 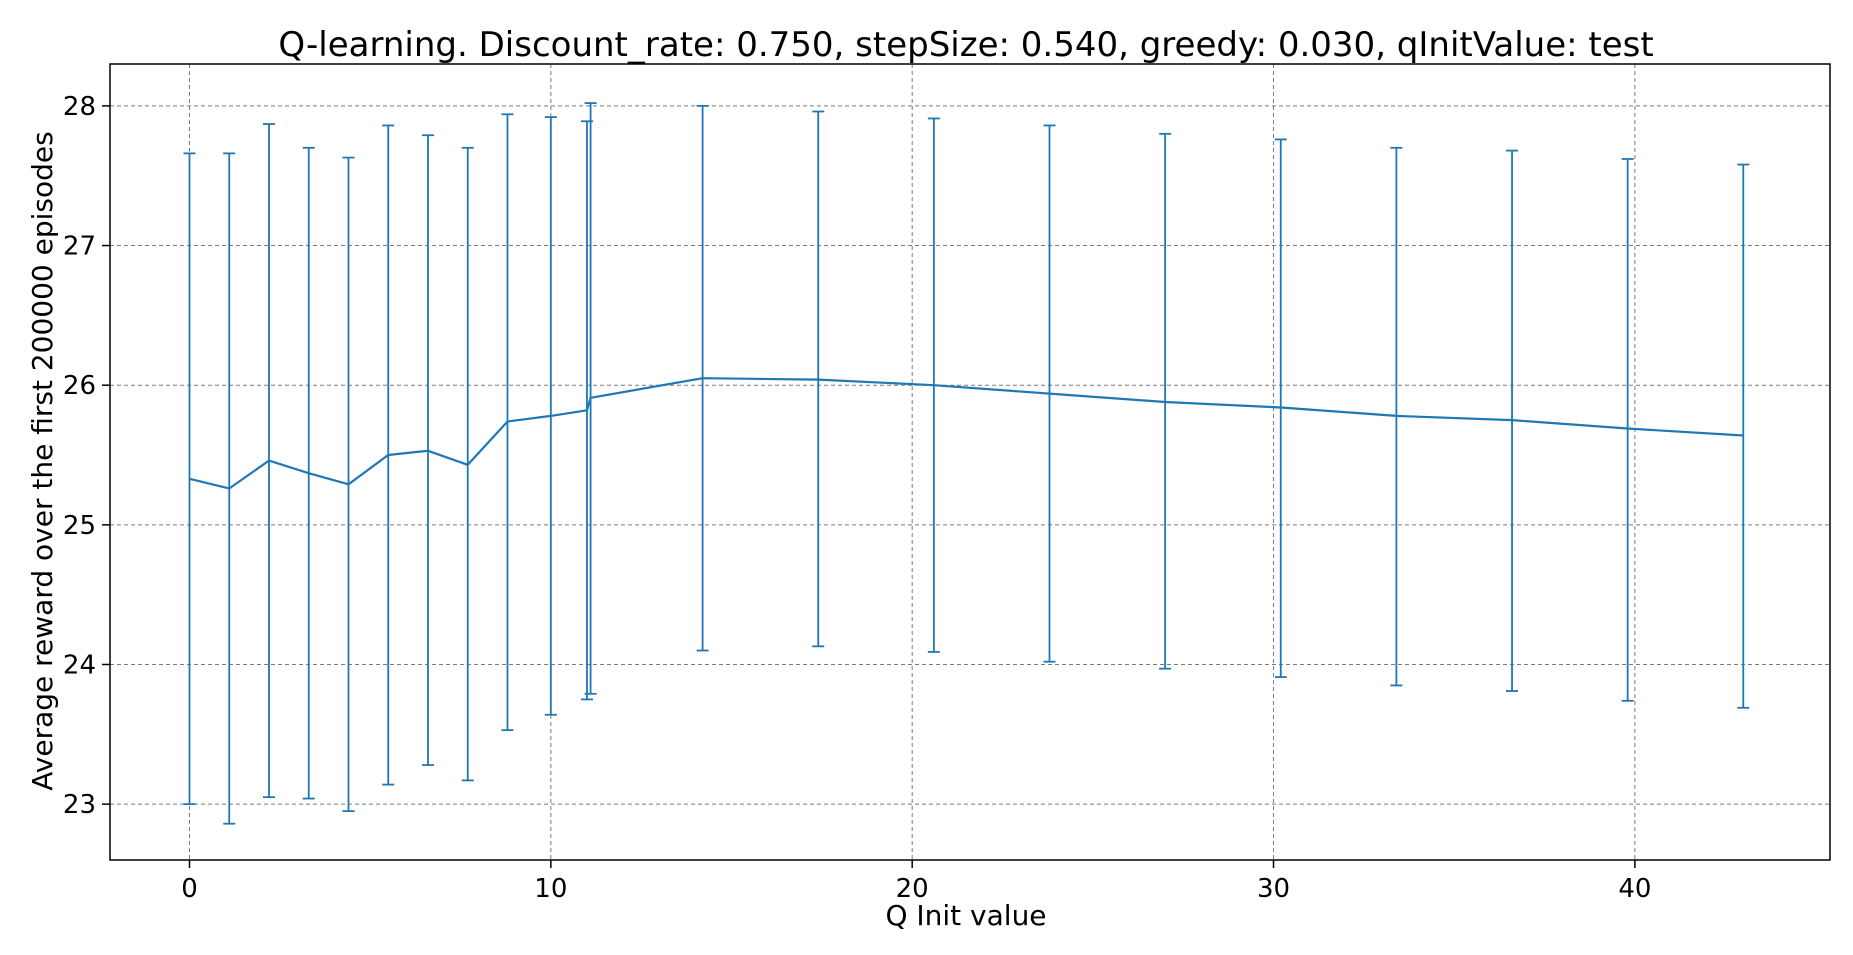 I want to click on y-tick-label: 27, so click(x=79, y=247).